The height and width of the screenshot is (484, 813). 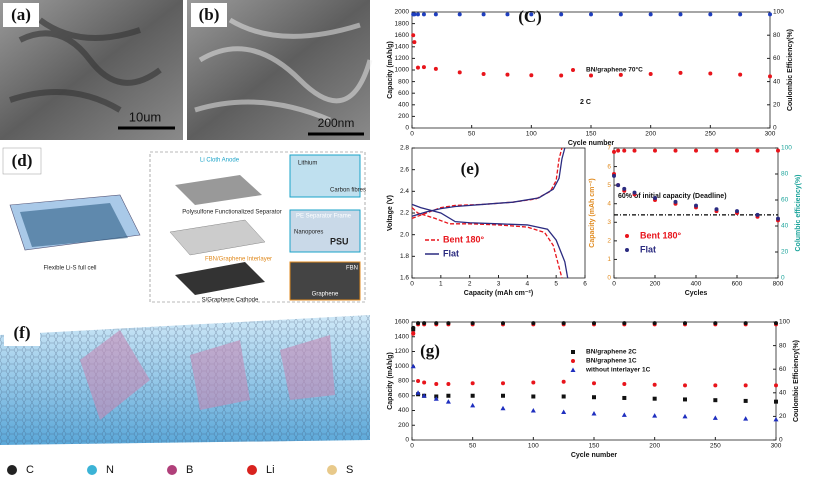 I want to click on y2-tick-label: 100, so click(x=778, y=12).